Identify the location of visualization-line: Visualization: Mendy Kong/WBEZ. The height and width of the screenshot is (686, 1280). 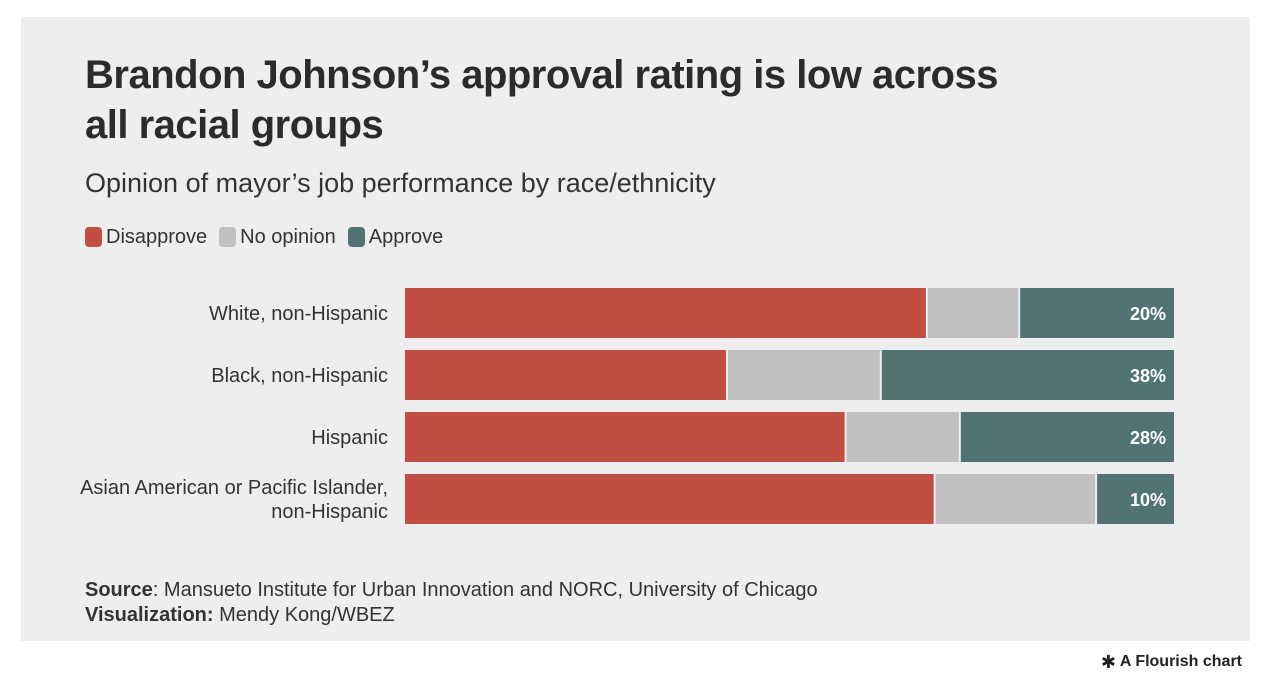
(451, 615).